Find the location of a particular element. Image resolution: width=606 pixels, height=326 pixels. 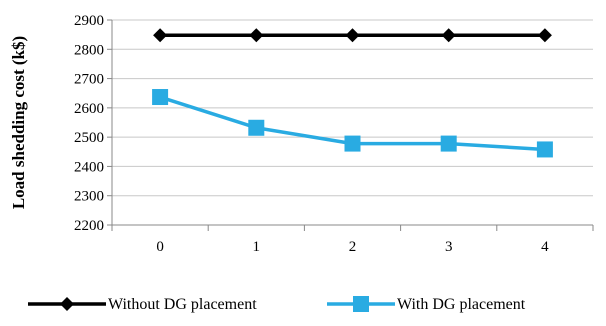

x-tick-label: 3 is located at coordinates (449, 247).